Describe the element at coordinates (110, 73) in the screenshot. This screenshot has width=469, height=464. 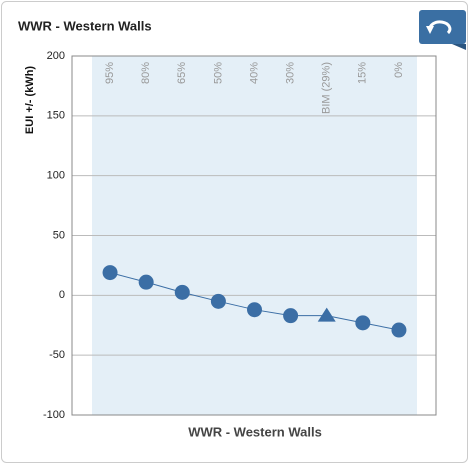
I see `category-label: 95%` at that location.